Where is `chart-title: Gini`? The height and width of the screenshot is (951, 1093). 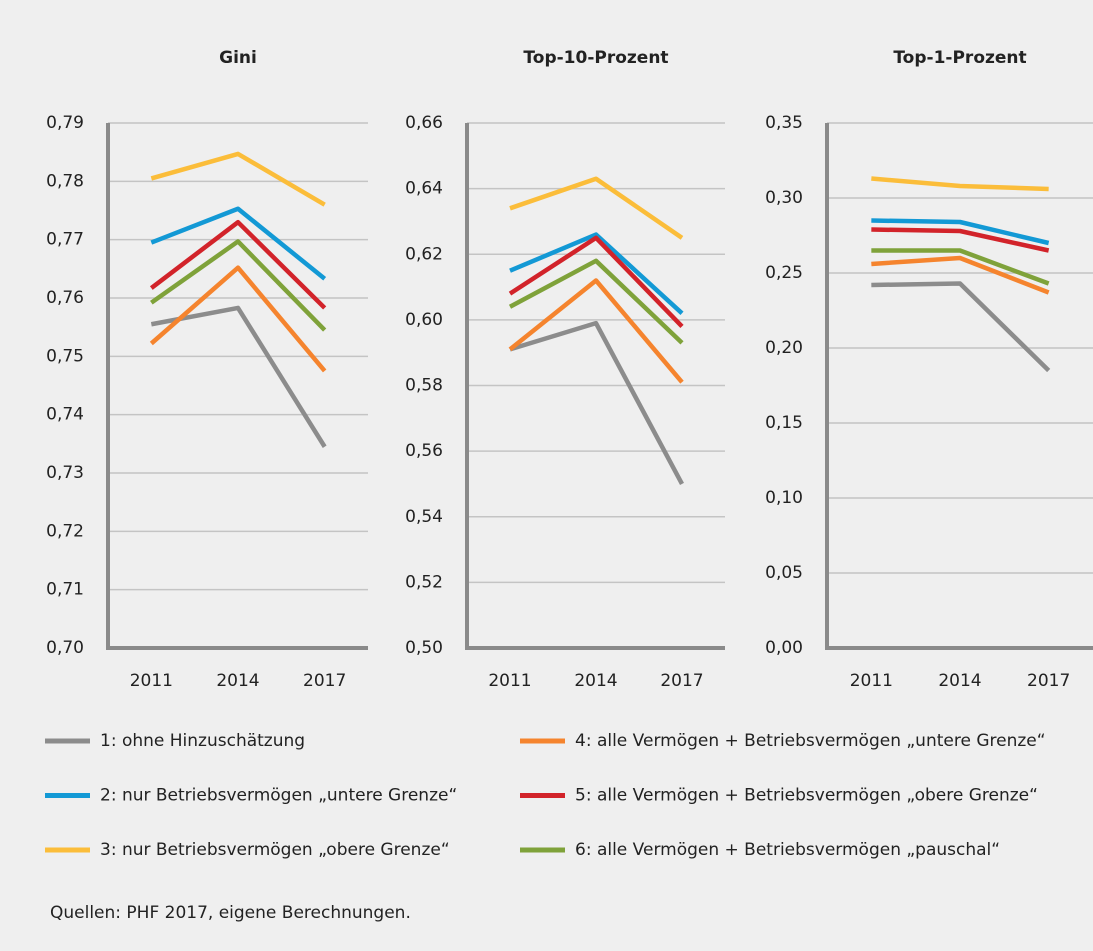
chart-title: Gini is located at coordinates (238, 58).